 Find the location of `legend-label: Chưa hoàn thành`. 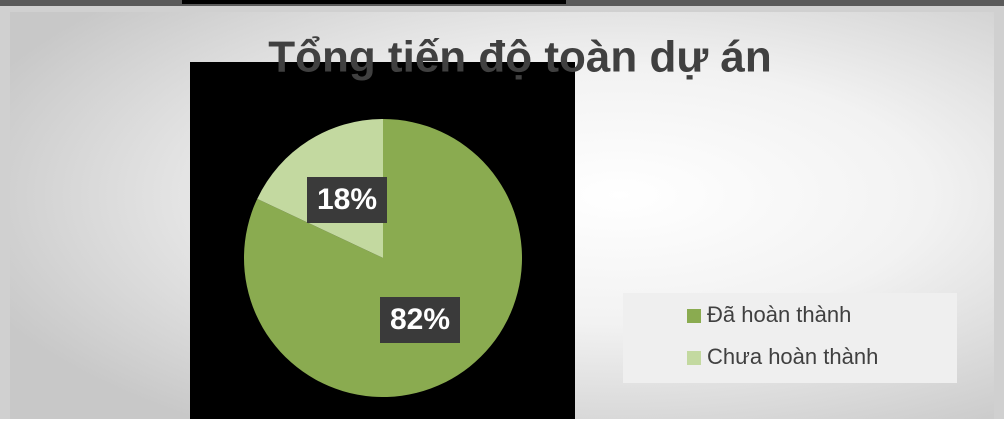

legend-label: Chưa hoàn thành is located at coordinates (792, 356).